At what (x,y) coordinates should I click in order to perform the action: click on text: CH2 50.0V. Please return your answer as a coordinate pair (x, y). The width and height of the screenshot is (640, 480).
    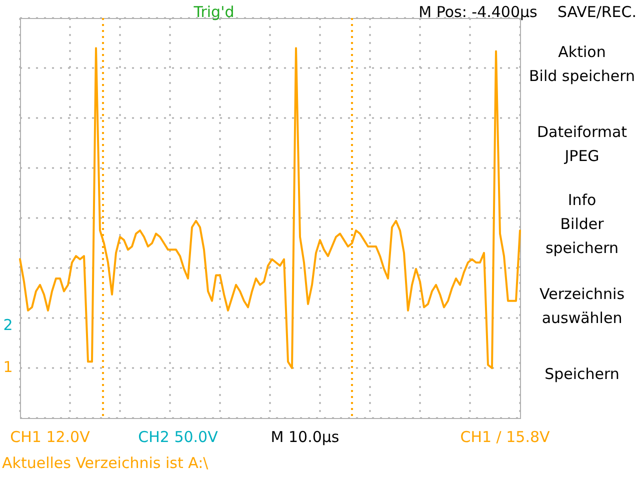
    Looking at the image, I should click on (178, 437).